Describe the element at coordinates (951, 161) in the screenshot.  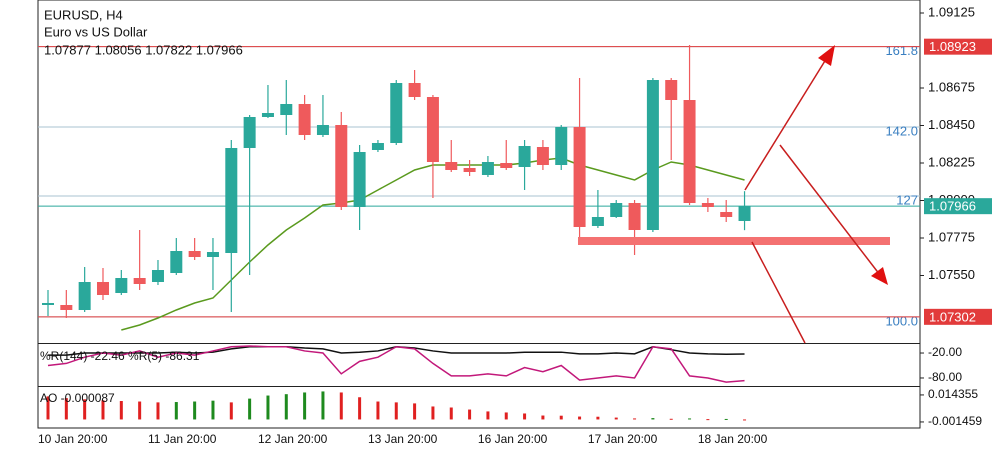
I see `y-tick-label: 1.08225` at that location.